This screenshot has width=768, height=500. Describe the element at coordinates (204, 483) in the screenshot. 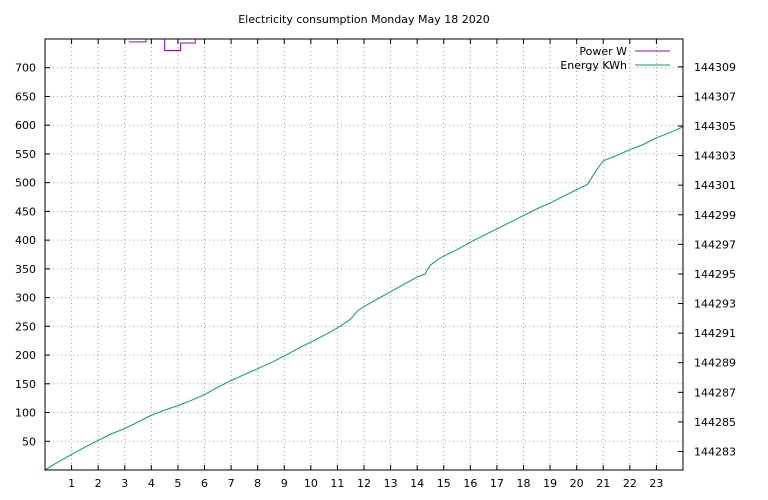

I see `x-tick-label: 6` at that location.